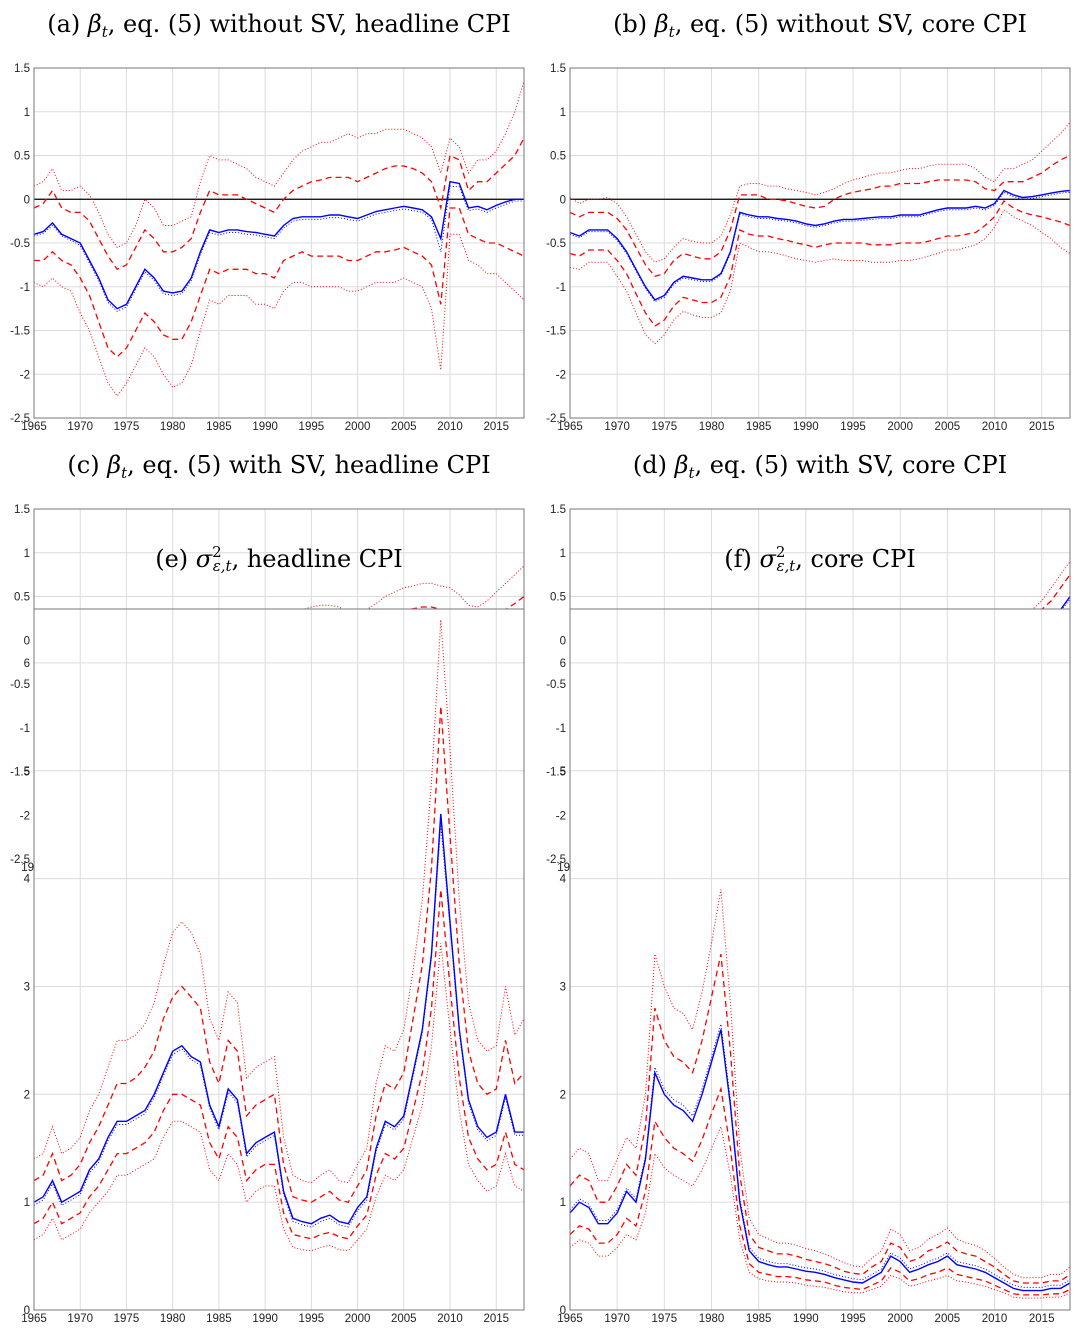  What do you see at coordinates (570, 1319) in the screenshot?
I see `x-tick-label: 1965` at bounding box center [570, 1319].